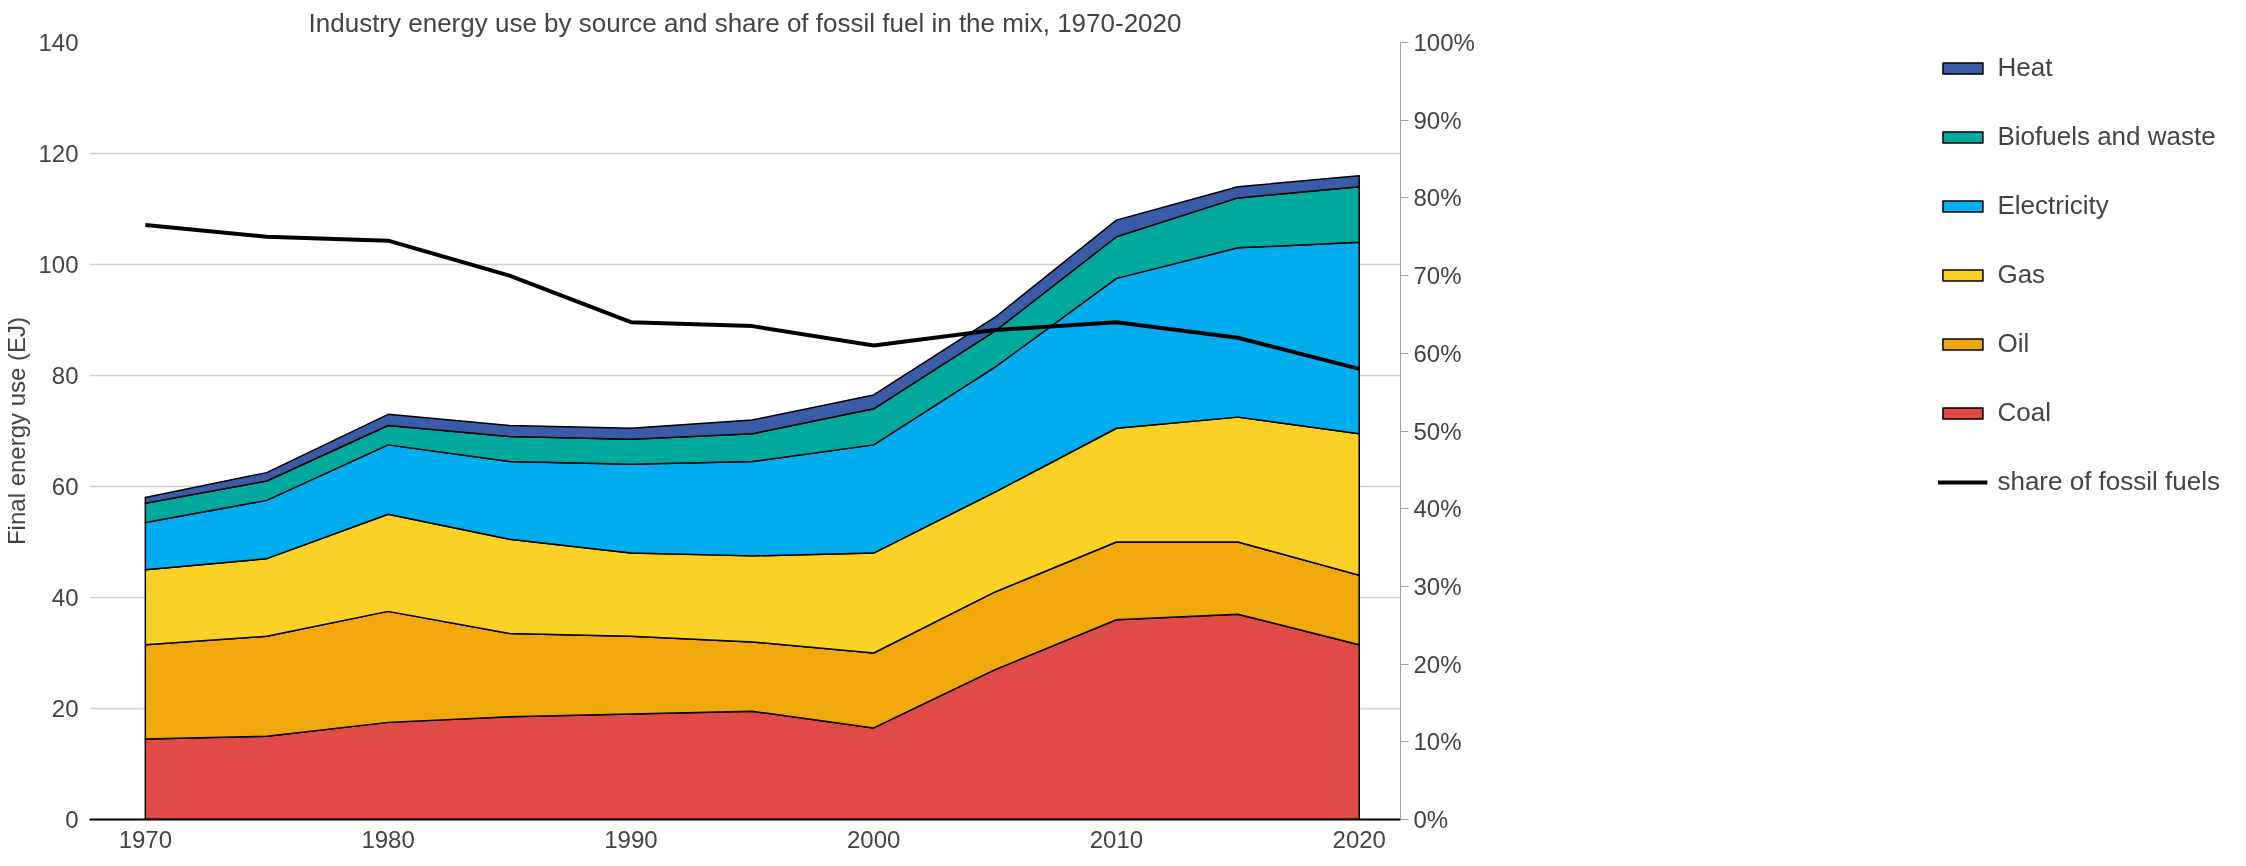 The height and width of the screenshot is (866, 2246). Describe the element at coordinates (58, 264) in the screenshot. I see `y-tick-label: 100` at that location.